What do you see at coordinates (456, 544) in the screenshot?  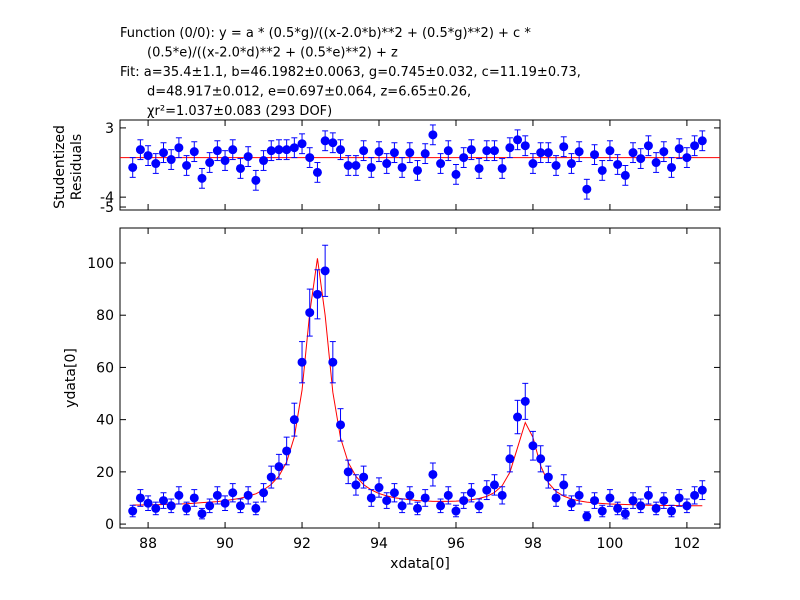 I see `x-tick-label: 96` at bounding box center [456, 544].